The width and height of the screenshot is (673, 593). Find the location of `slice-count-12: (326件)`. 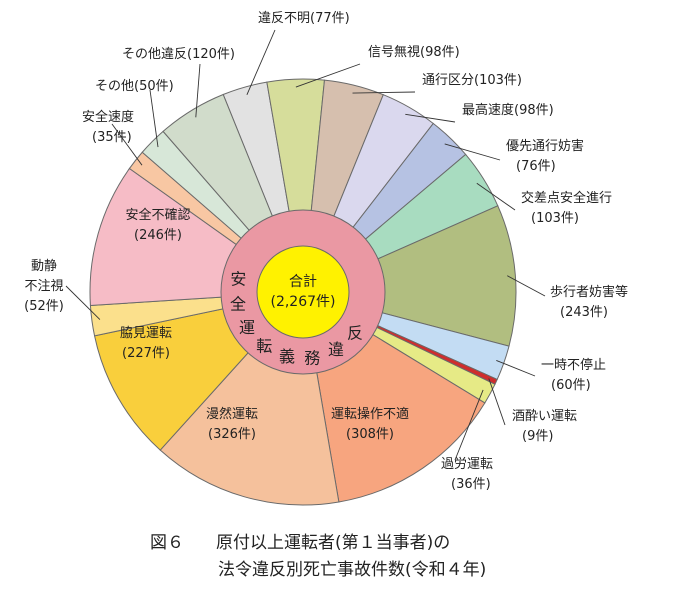

slice-count-12: (326件) is located at coordinates (232, 434).